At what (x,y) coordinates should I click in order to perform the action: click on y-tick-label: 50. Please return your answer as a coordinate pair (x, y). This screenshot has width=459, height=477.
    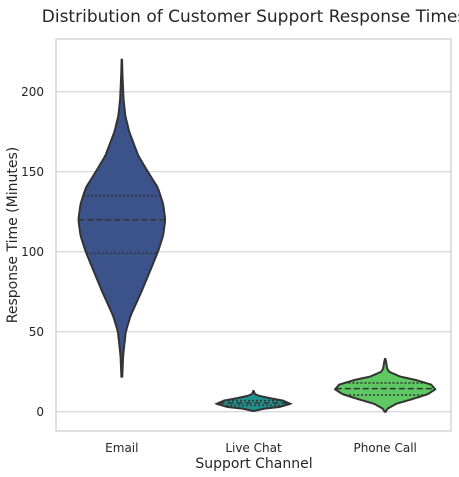
    Looking at the image, I should click on (36, 332).